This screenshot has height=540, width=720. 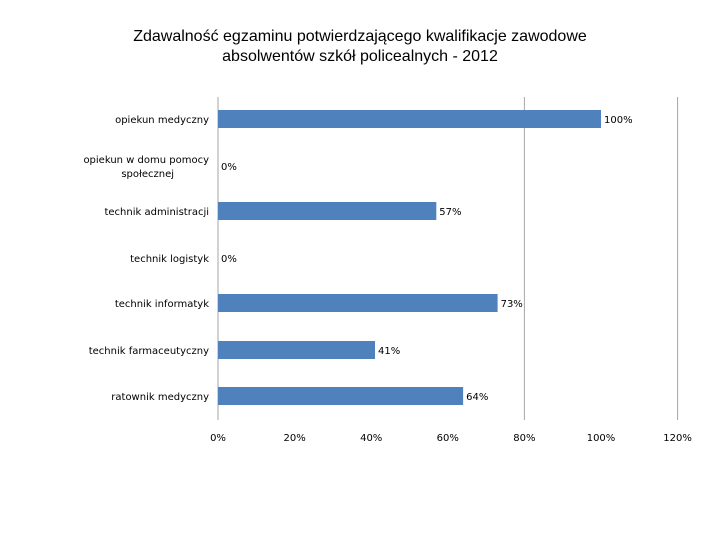 What do you see at coordinates (389, 351) in the screenshot?
I see `data-label-5: 41%` at bounding box center [389, 351].